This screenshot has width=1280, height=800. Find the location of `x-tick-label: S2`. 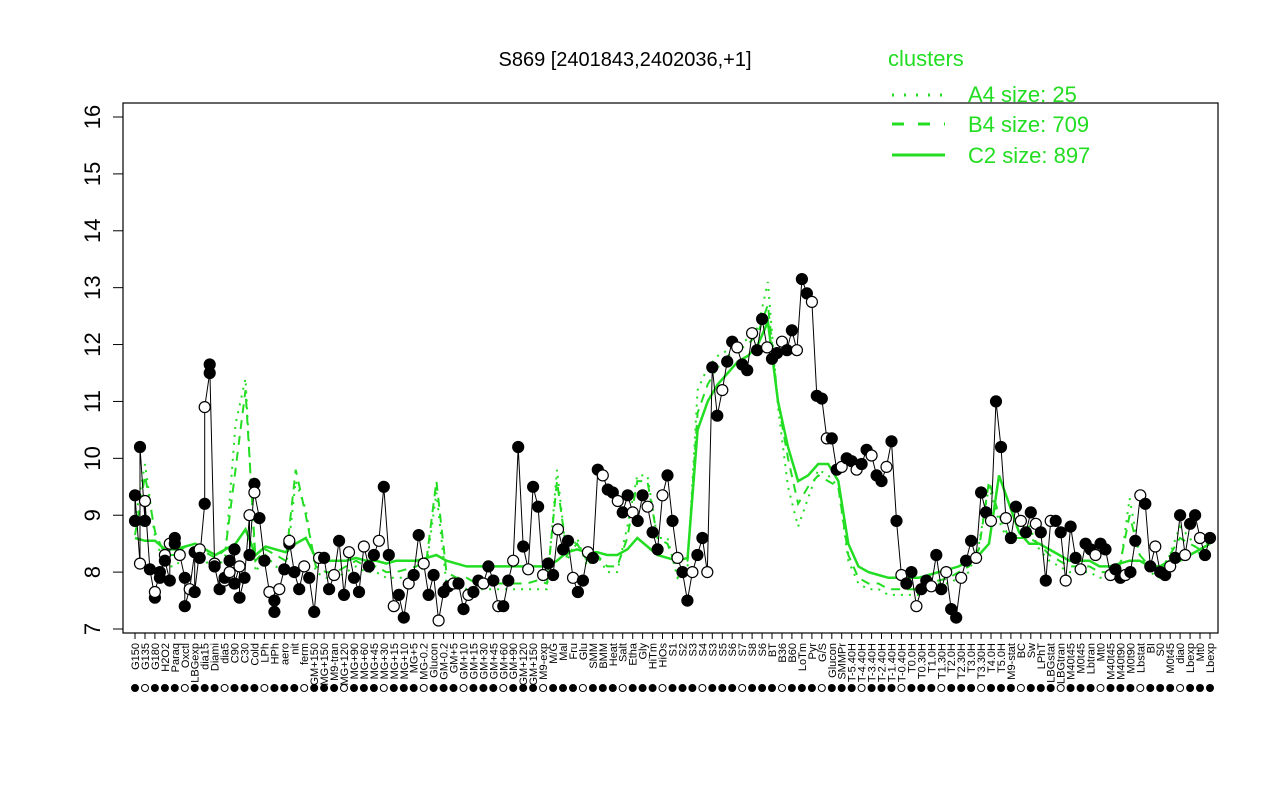

x-tick-label: S2 is located at coordinates (684, 649).